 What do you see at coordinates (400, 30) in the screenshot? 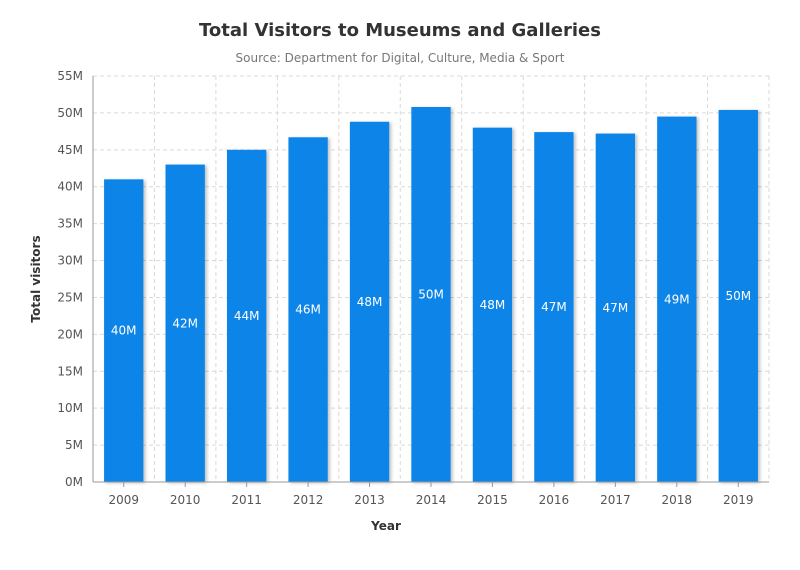
I see `chart-title: Total Visitors to Museums and Galleries` at bounding box center [400, 30].